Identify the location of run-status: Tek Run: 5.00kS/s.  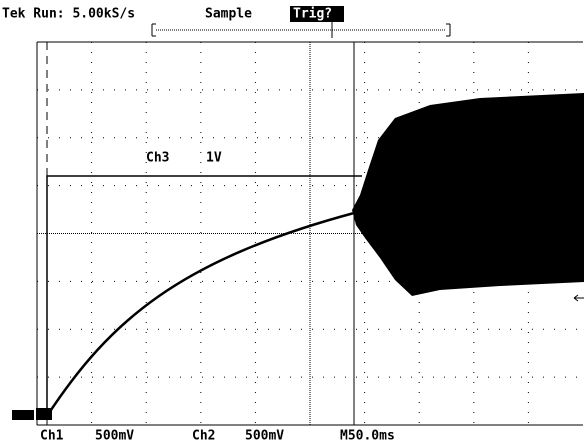
(68, 14).